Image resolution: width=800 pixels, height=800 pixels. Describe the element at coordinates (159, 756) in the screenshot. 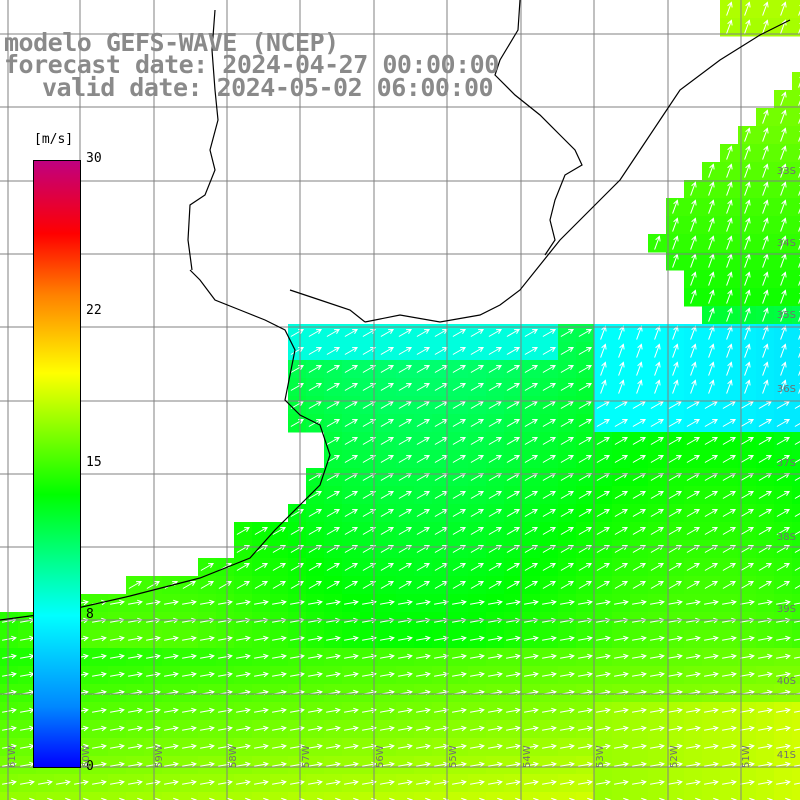

I see `lon-label: 59W` at that location.